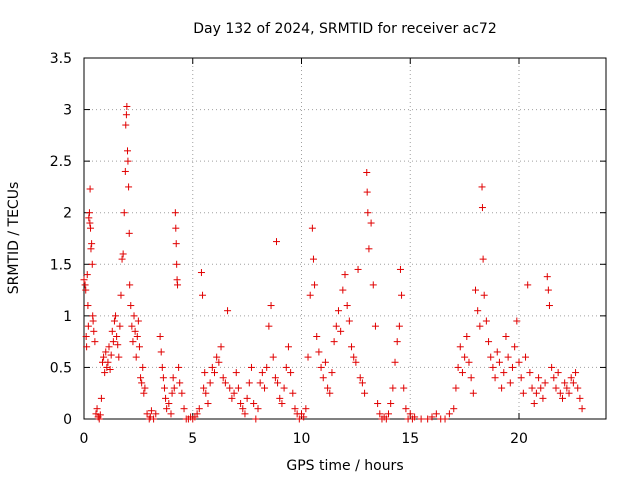  What do you see at coordinates (302, 439) in the screenshot?
I see `x-tick-label: 10` at bounding box center [302, 439].